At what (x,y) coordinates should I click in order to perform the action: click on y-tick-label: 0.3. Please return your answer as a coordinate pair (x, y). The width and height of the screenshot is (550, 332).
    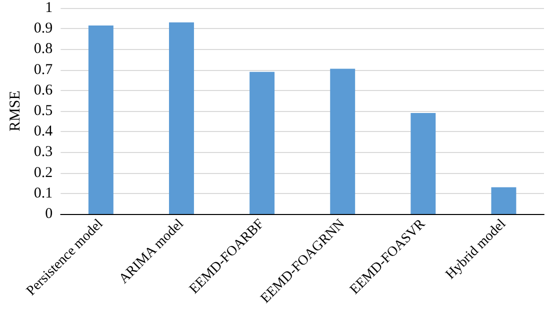
    Looking at the image, I should click on (43, 152).